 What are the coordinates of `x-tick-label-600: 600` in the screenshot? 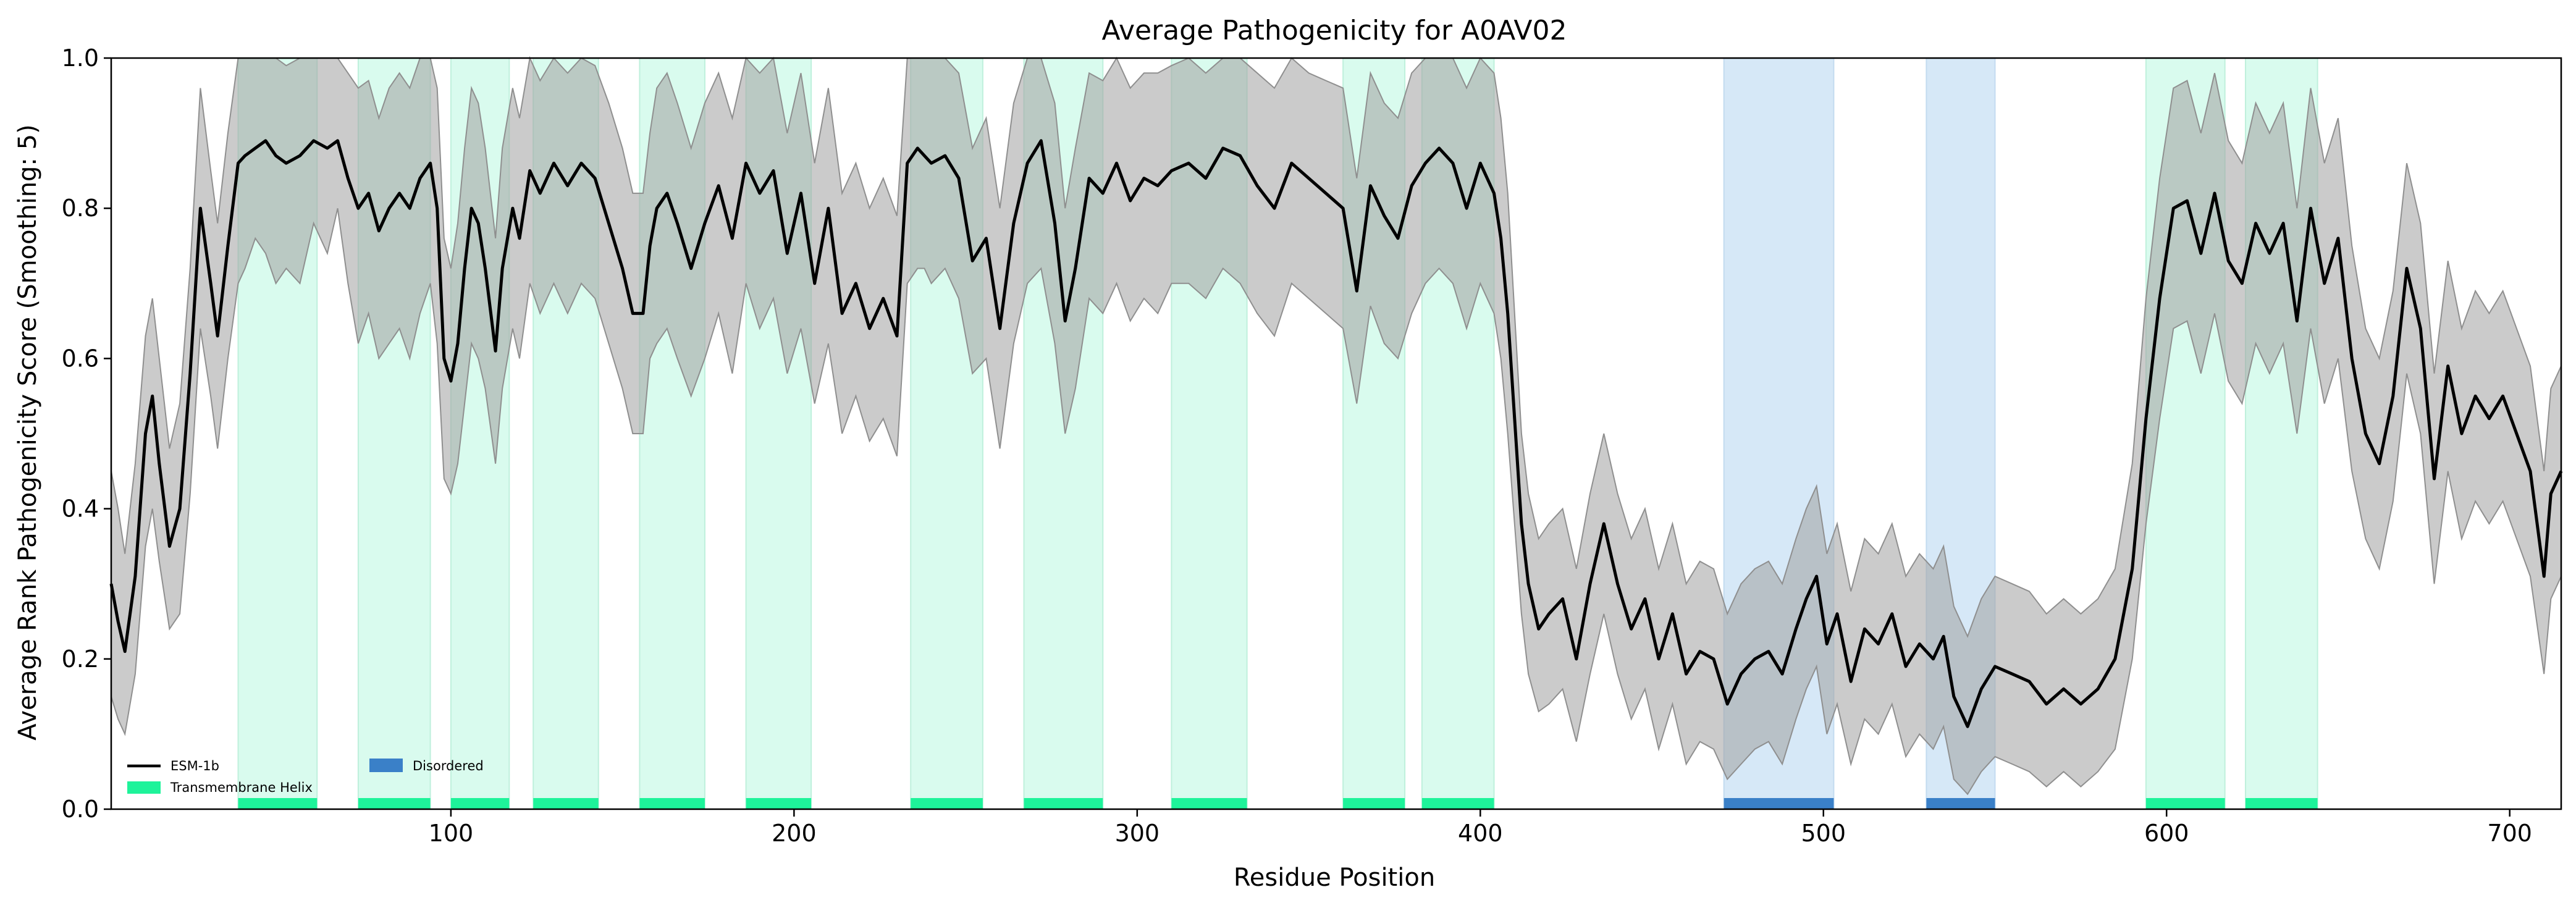 It's located at (2166, 833).